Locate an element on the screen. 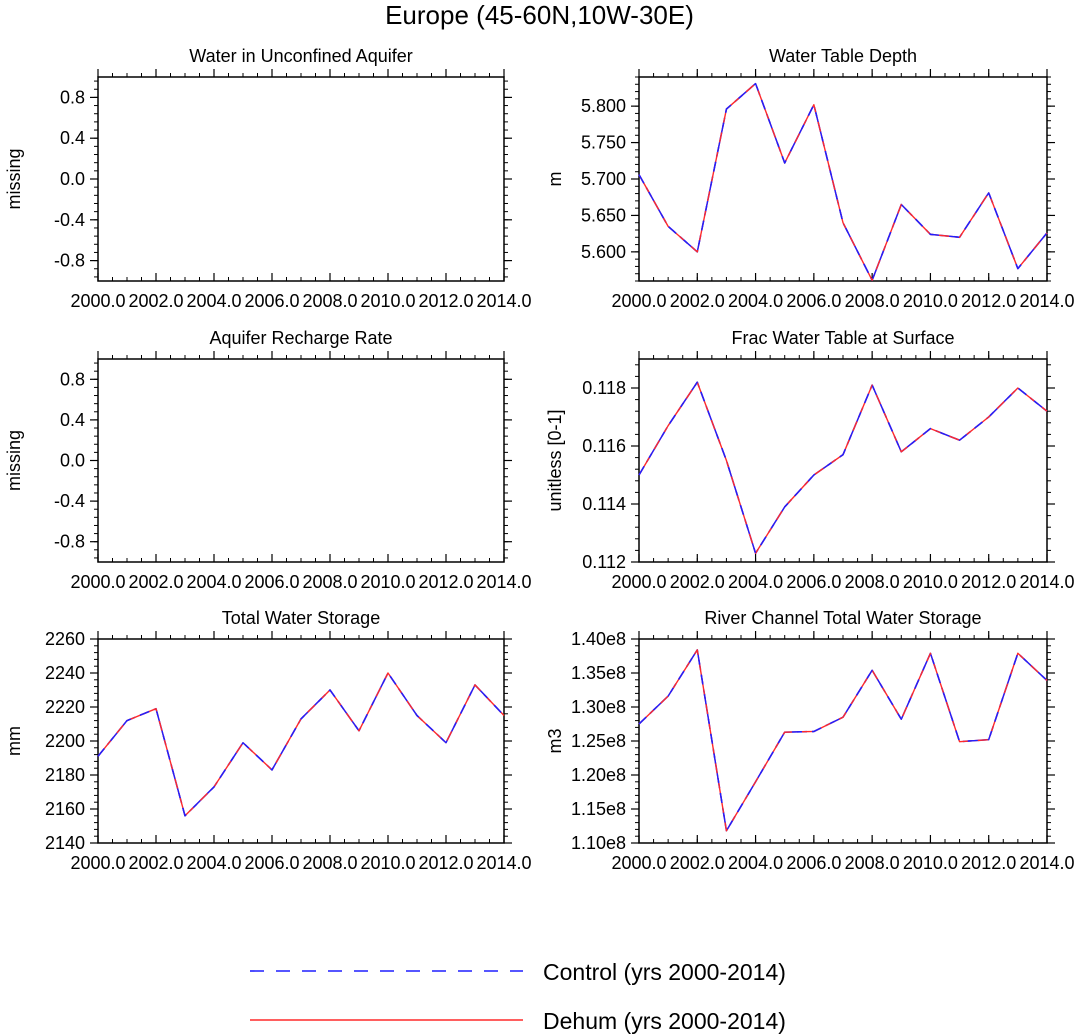 The height and width of the screenshot is (1034, 1079). y-tick-label: 1.20e8 is located at coordinates (598, 775).